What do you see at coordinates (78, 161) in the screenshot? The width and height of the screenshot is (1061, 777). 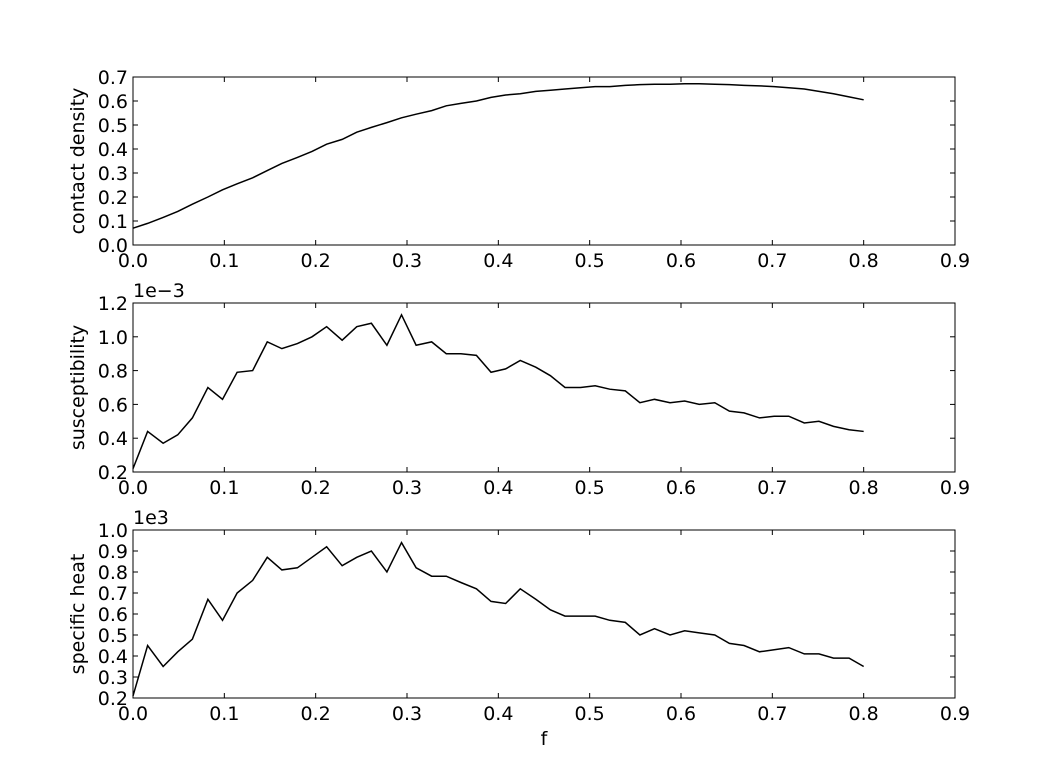 I see `y-axis-label: contact density` at bounding box center [78, 161].